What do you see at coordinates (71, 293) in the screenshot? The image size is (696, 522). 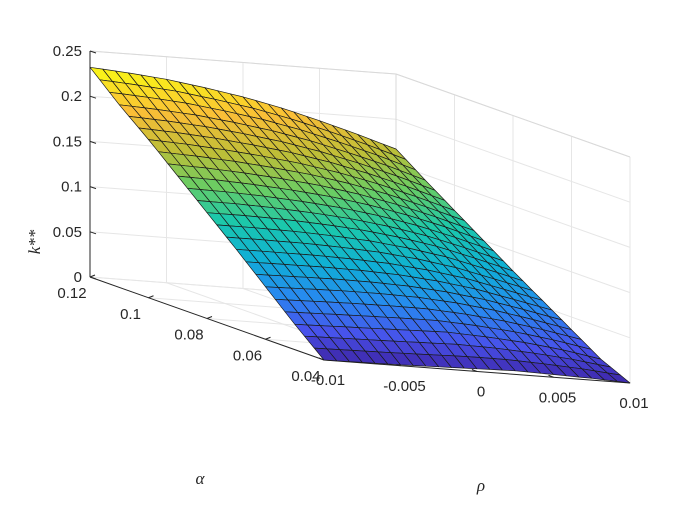 I see `y-tick-label: 0.12` at bounding box center [71, 293].